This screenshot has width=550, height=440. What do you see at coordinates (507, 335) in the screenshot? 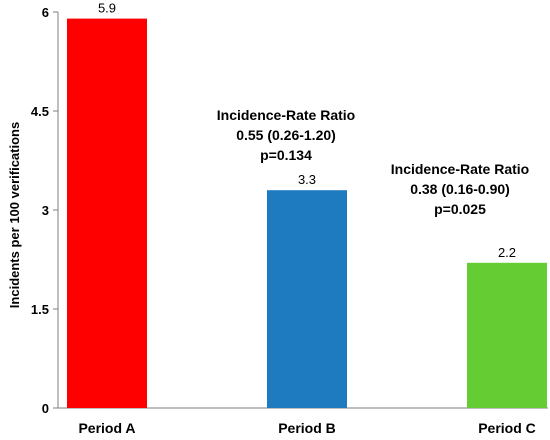
I see `bar-period-c` at bounding box center [507, 335].